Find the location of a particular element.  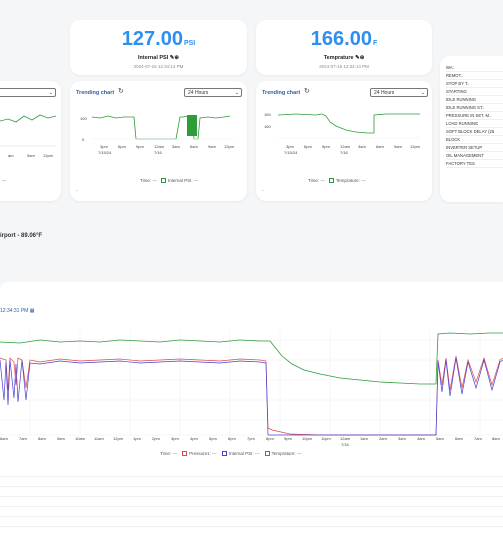

x-tick: 5am is located at coordinates (440, 438).